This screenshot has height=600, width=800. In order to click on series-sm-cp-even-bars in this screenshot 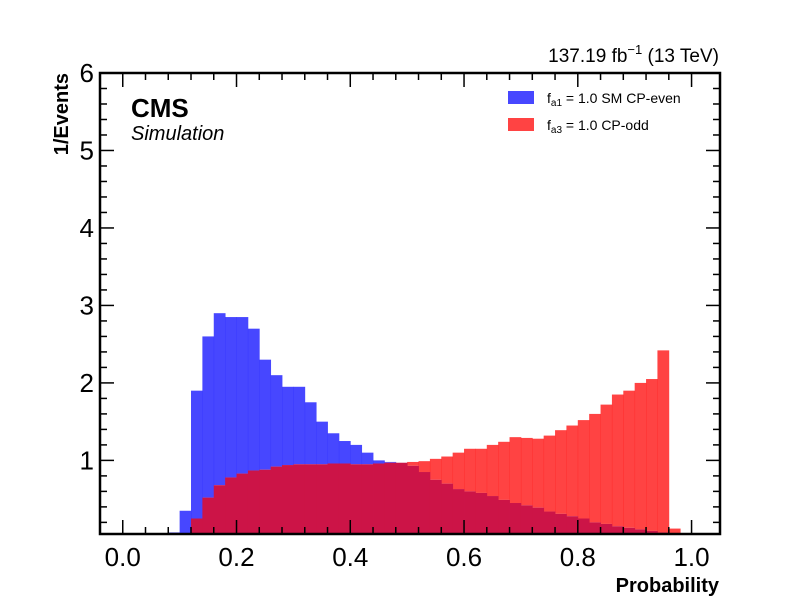, I will do `click(282, 423)`.